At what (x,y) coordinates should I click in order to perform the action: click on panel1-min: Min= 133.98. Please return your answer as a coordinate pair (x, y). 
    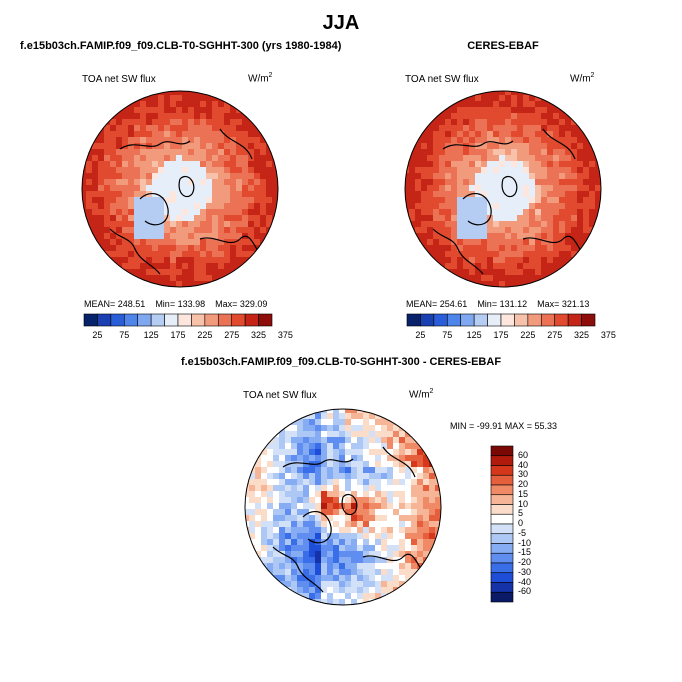
    Looking at the image, I should click on (180, 304).